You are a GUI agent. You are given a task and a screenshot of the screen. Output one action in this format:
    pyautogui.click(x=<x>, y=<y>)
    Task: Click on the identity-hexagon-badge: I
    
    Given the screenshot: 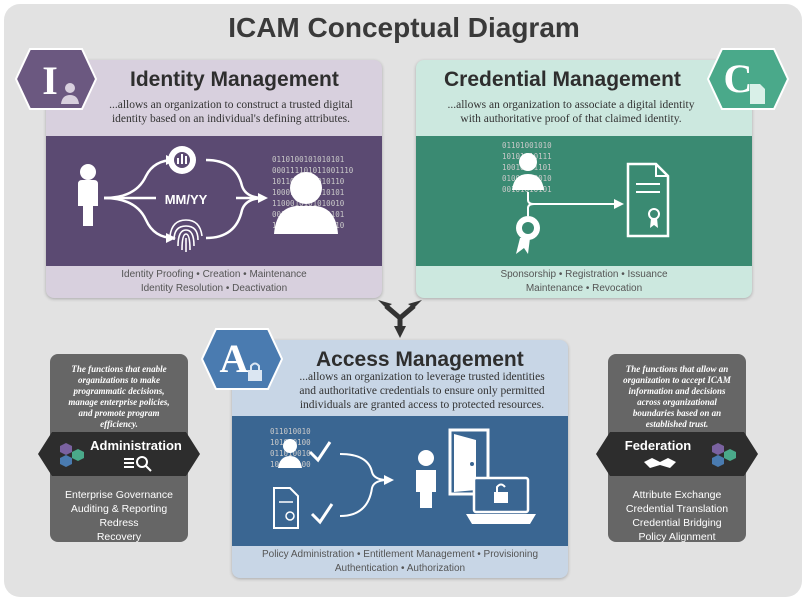 What is the action you would take?
    pyautogui.click(x=56, y=79)
    